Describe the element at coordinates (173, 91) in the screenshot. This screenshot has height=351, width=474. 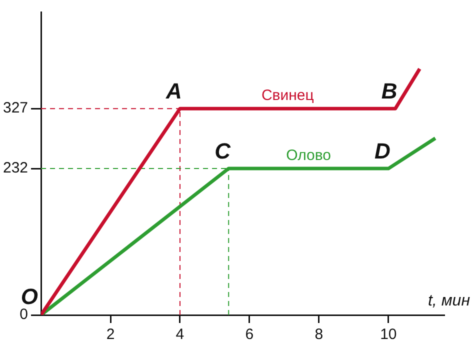
I see `annotation: A` at that location.